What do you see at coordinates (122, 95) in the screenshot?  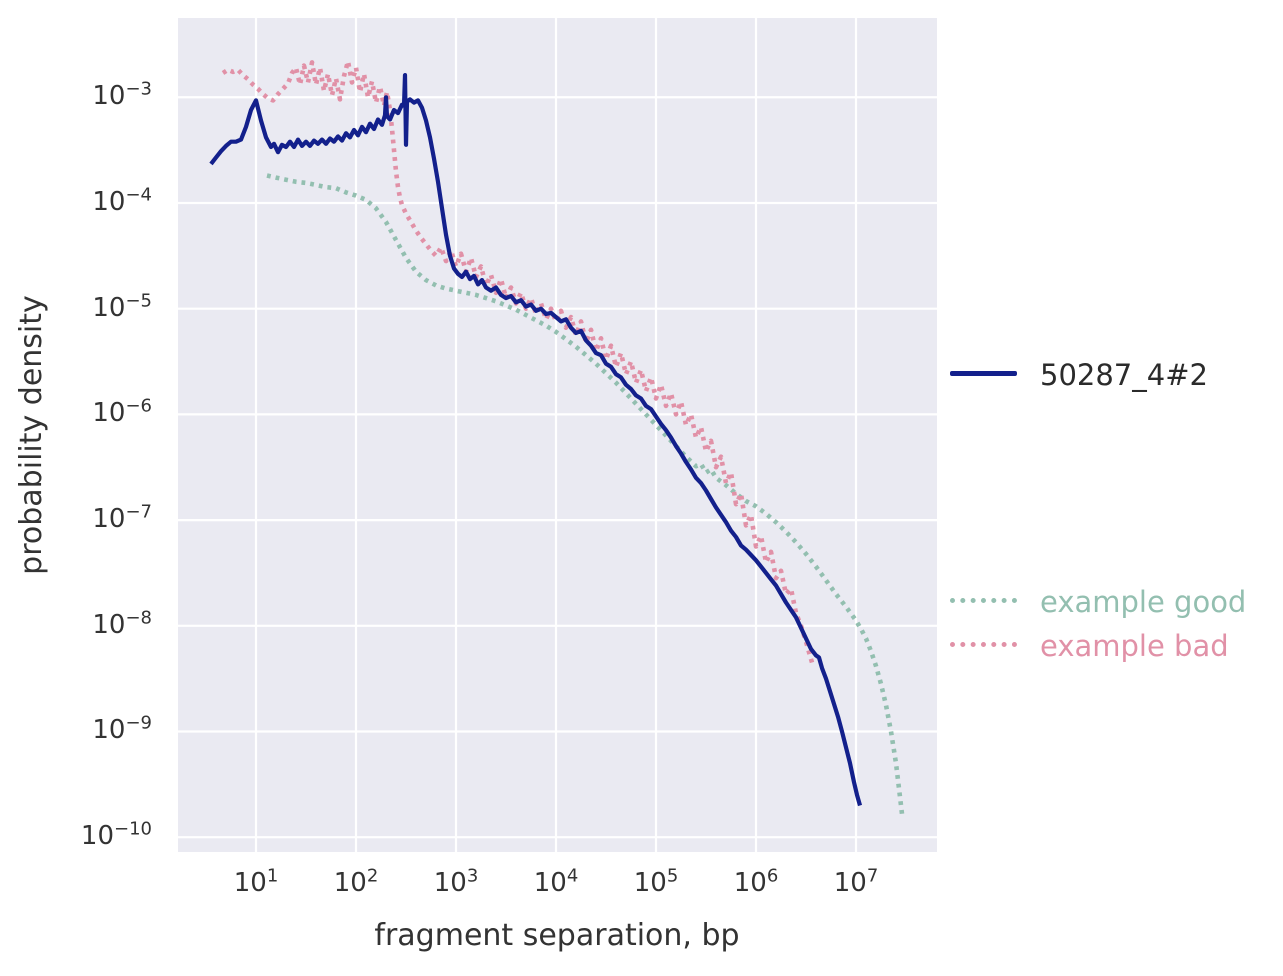 I see `y-tick-label: 10⁻³` at bounding box center [122, 95].